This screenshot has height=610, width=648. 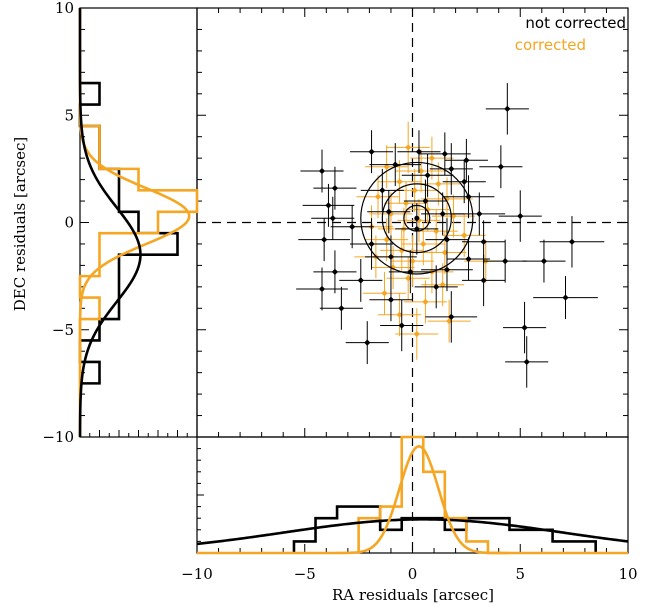 What do you see at coordinates (63, 330) in the screenshot?
I see `y-tick-label: −5` at bounding box center [63, 330].